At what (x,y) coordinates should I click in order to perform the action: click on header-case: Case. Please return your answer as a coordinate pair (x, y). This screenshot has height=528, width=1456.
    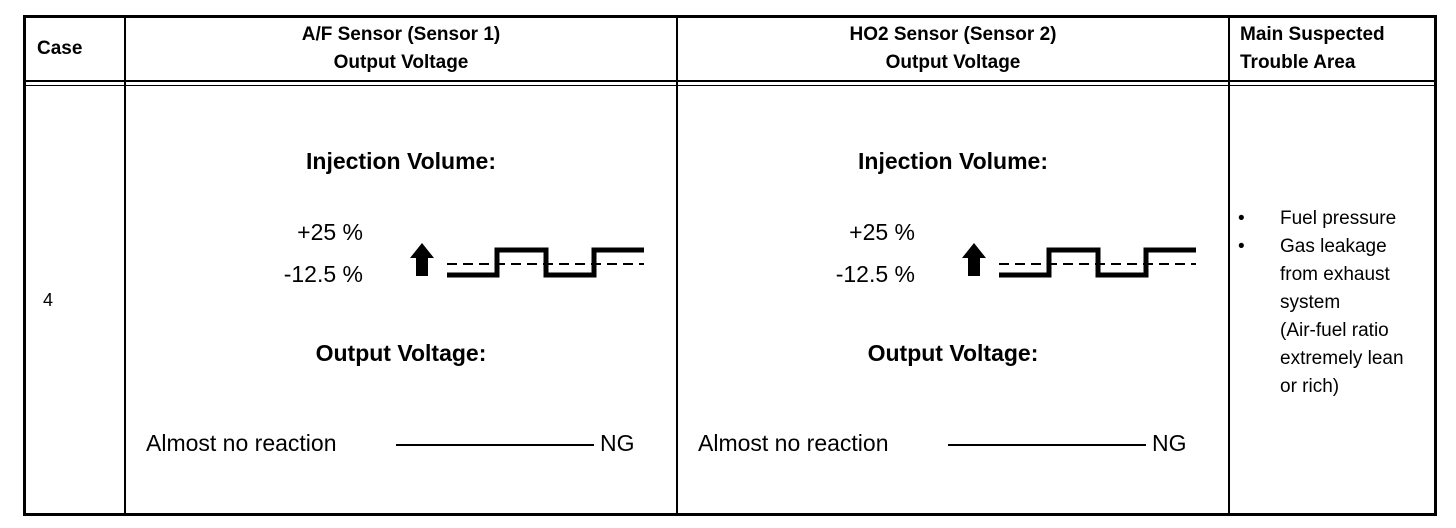
    Looking at the image, I should click on (60, 48).